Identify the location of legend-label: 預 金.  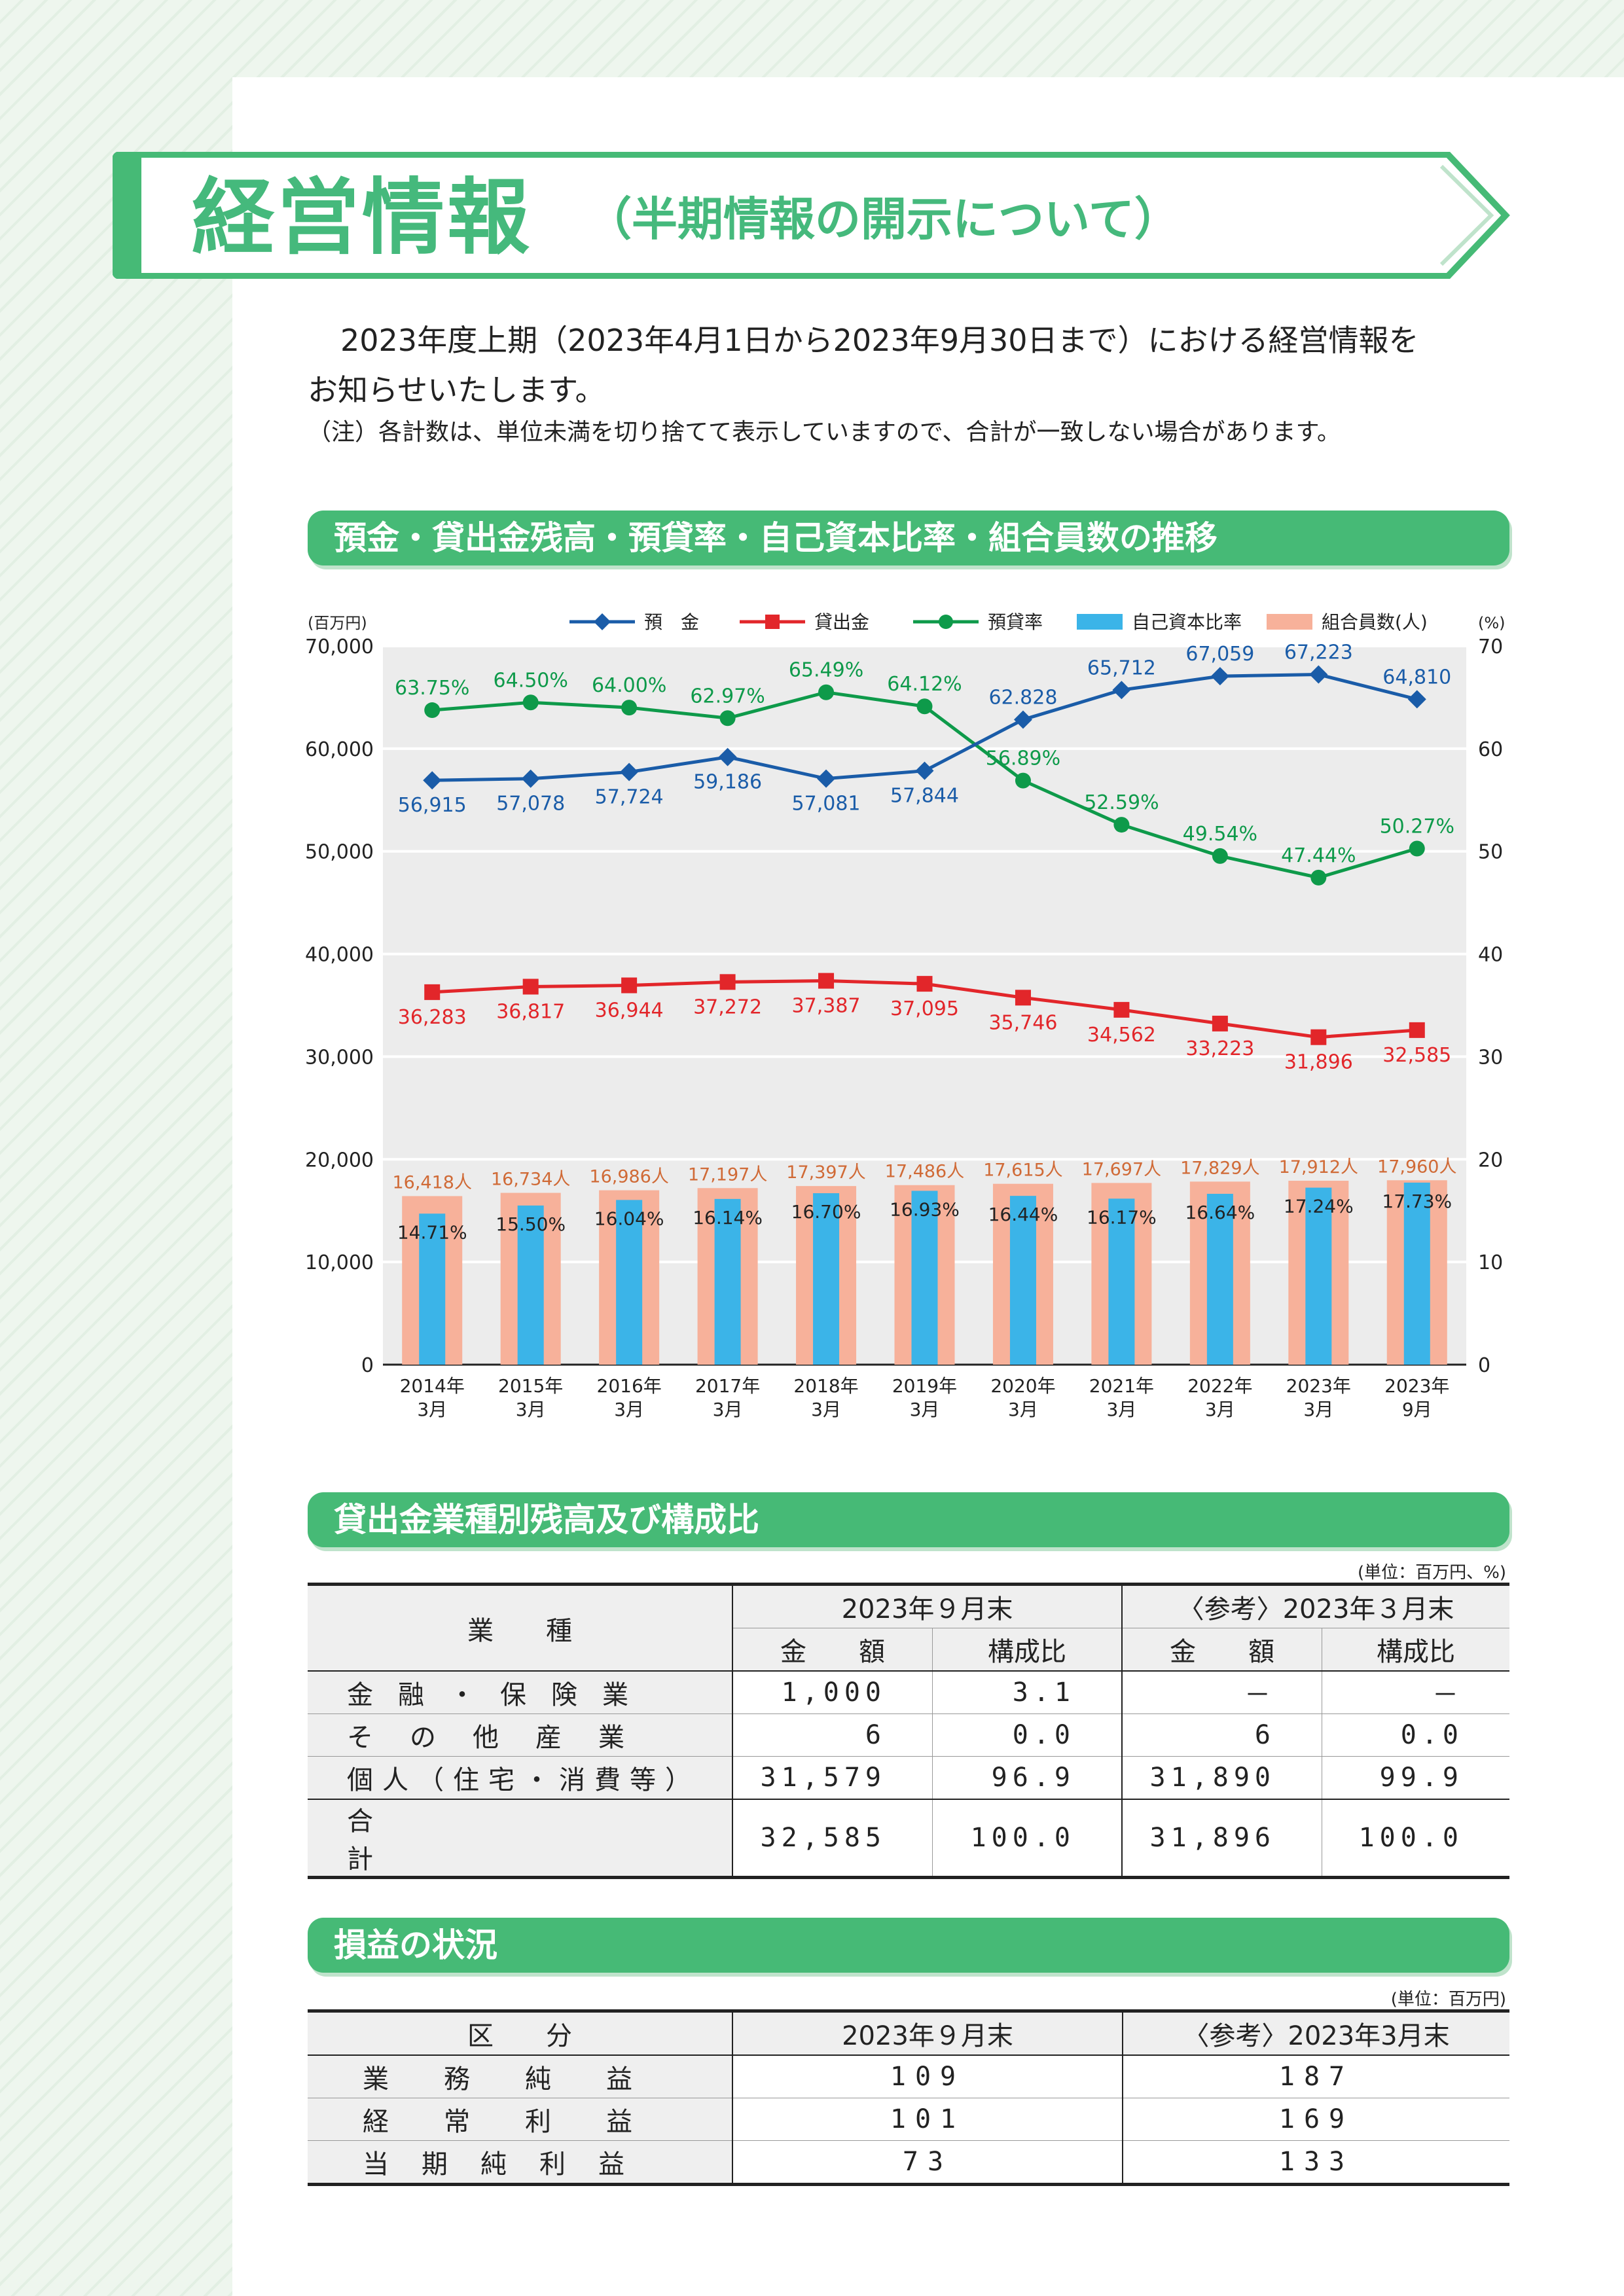
(671, 622).